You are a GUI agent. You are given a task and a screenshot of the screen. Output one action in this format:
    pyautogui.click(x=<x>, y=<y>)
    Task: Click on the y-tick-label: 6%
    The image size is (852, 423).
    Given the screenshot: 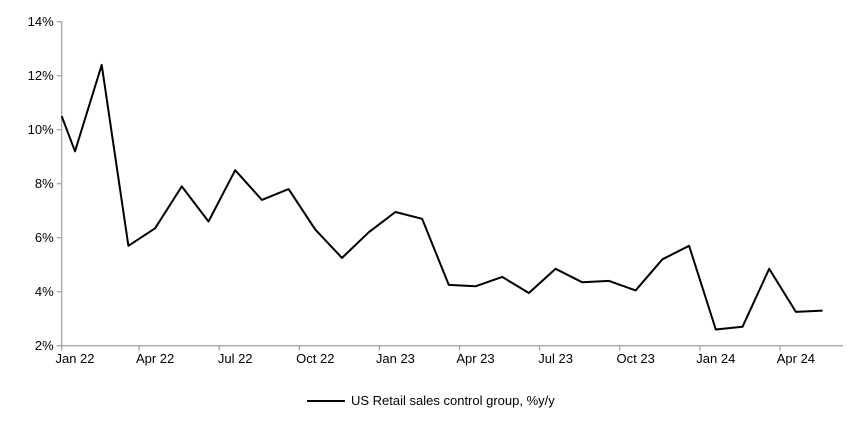 What is the action you would take?
    pyautogui.click(x=44, y=237)
    